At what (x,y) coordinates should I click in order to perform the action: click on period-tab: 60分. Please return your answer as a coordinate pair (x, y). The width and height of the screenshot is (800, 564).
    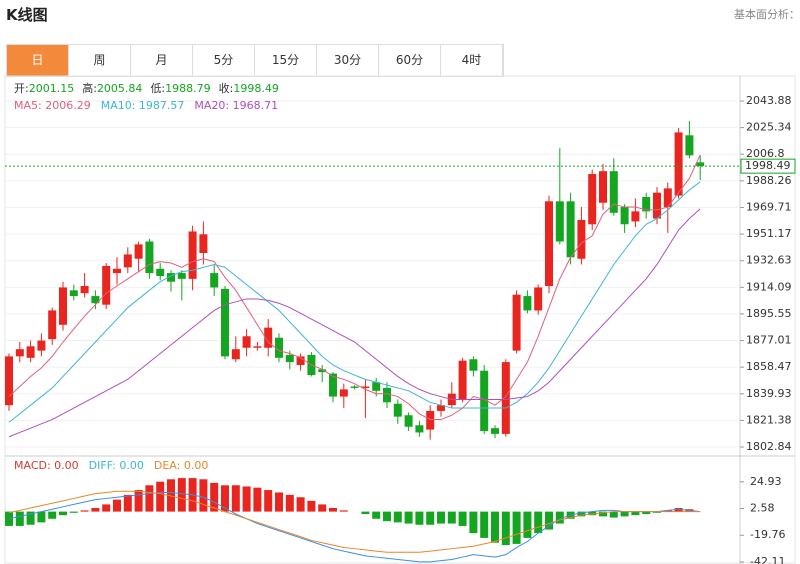
    Looking at the image, I should click on (410, 60).